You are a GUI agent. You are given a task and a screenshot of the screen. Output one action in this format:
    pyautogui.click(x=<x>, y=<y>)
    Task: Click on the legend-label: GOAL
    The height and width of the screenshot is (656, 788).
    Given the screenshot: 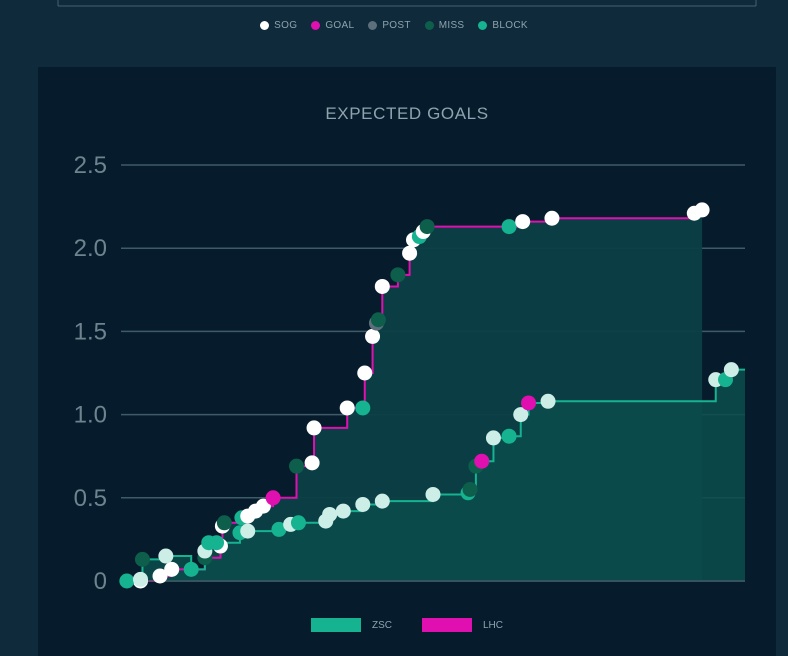 What is the action you would take?
    pyautogui.click(x=340, y=25)
    